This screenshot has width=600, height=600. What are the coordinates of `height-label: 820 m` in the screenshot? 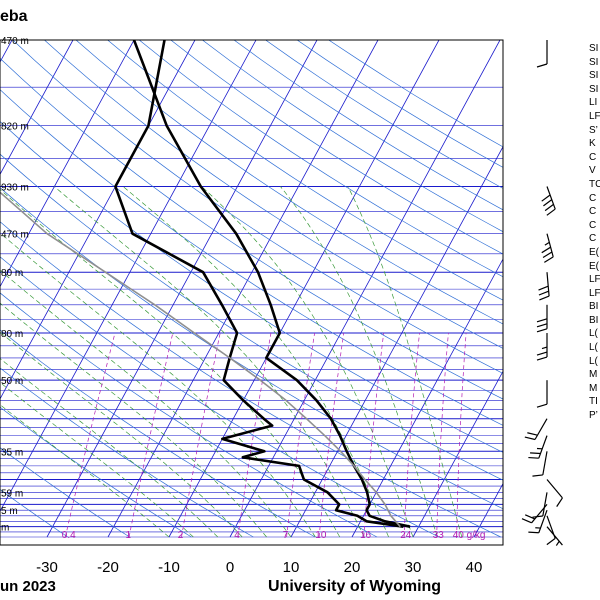 It's located at (15, 127).